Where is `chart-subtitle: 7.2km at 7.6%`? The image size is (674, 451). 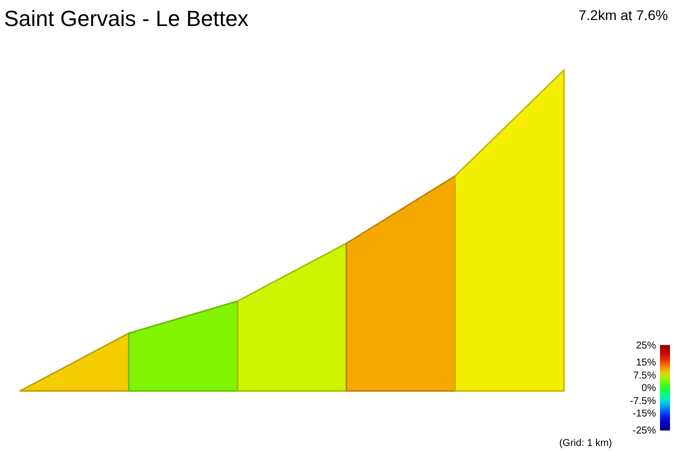
chart-subtitle: 7.2km at 7.6% is located at coordinates (623, 15).